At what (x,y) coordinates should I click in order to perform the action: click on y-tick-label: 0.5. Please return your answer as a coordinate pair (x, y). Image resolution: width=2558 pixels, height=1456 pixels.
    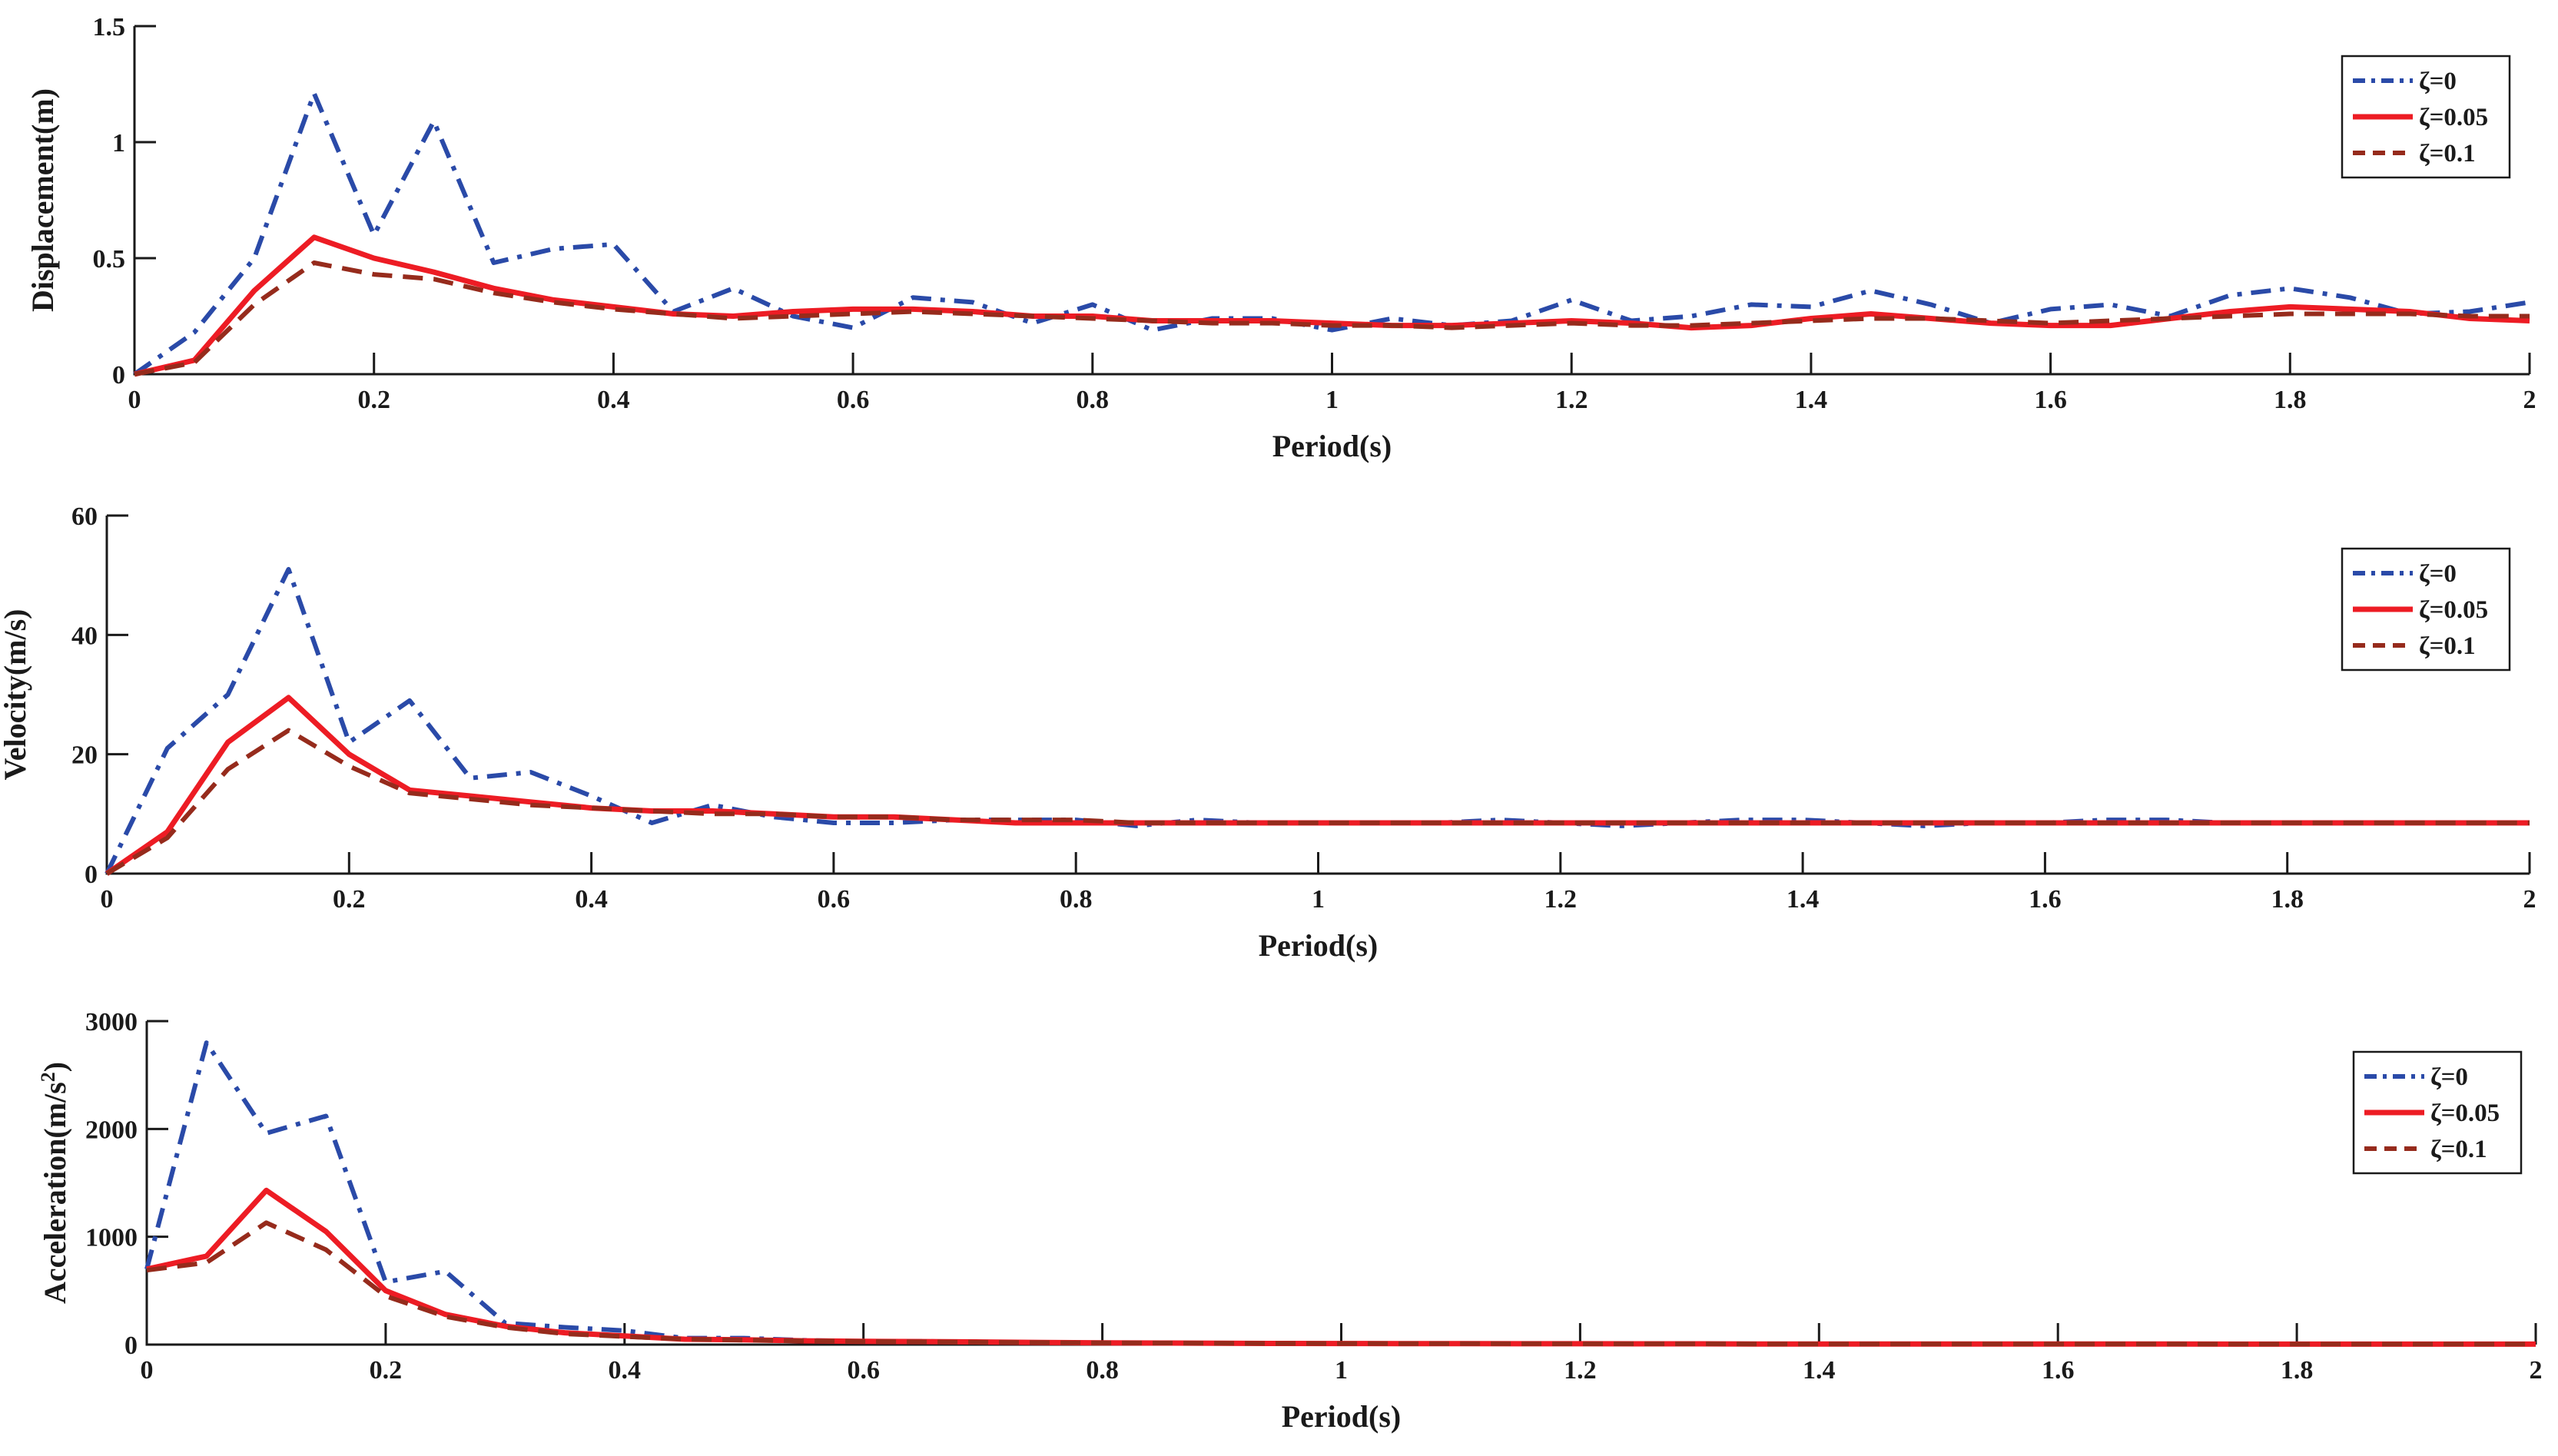
    Looking at the image, I should click on (109, 259).